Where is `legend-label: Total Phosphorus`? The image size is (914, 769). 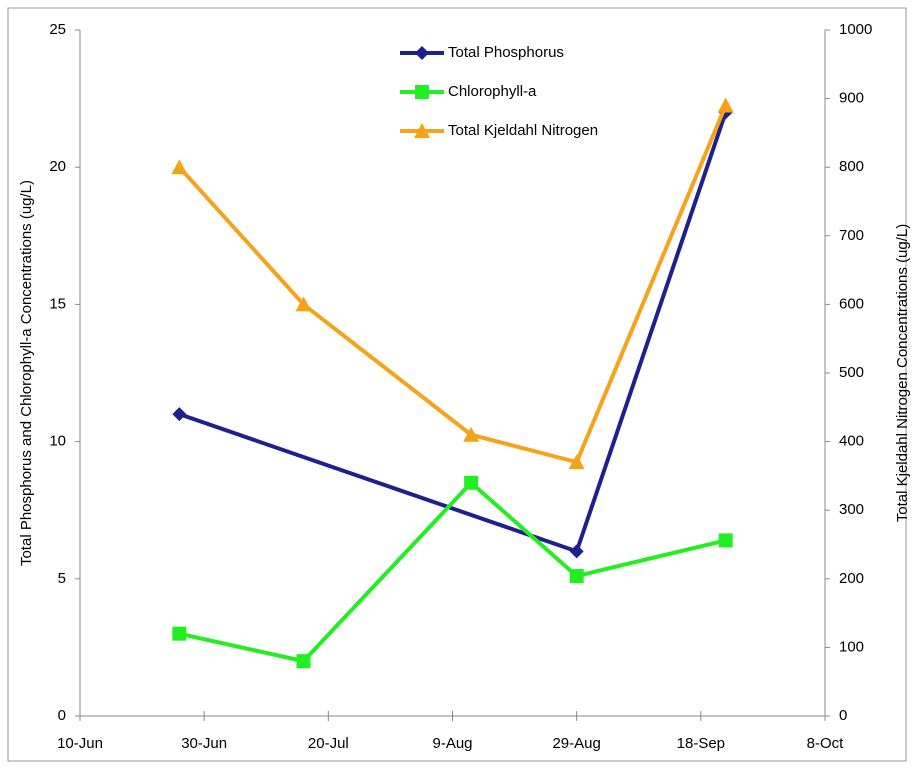
legend-label: Total Phosphorus is located at coordinates (506, 52).